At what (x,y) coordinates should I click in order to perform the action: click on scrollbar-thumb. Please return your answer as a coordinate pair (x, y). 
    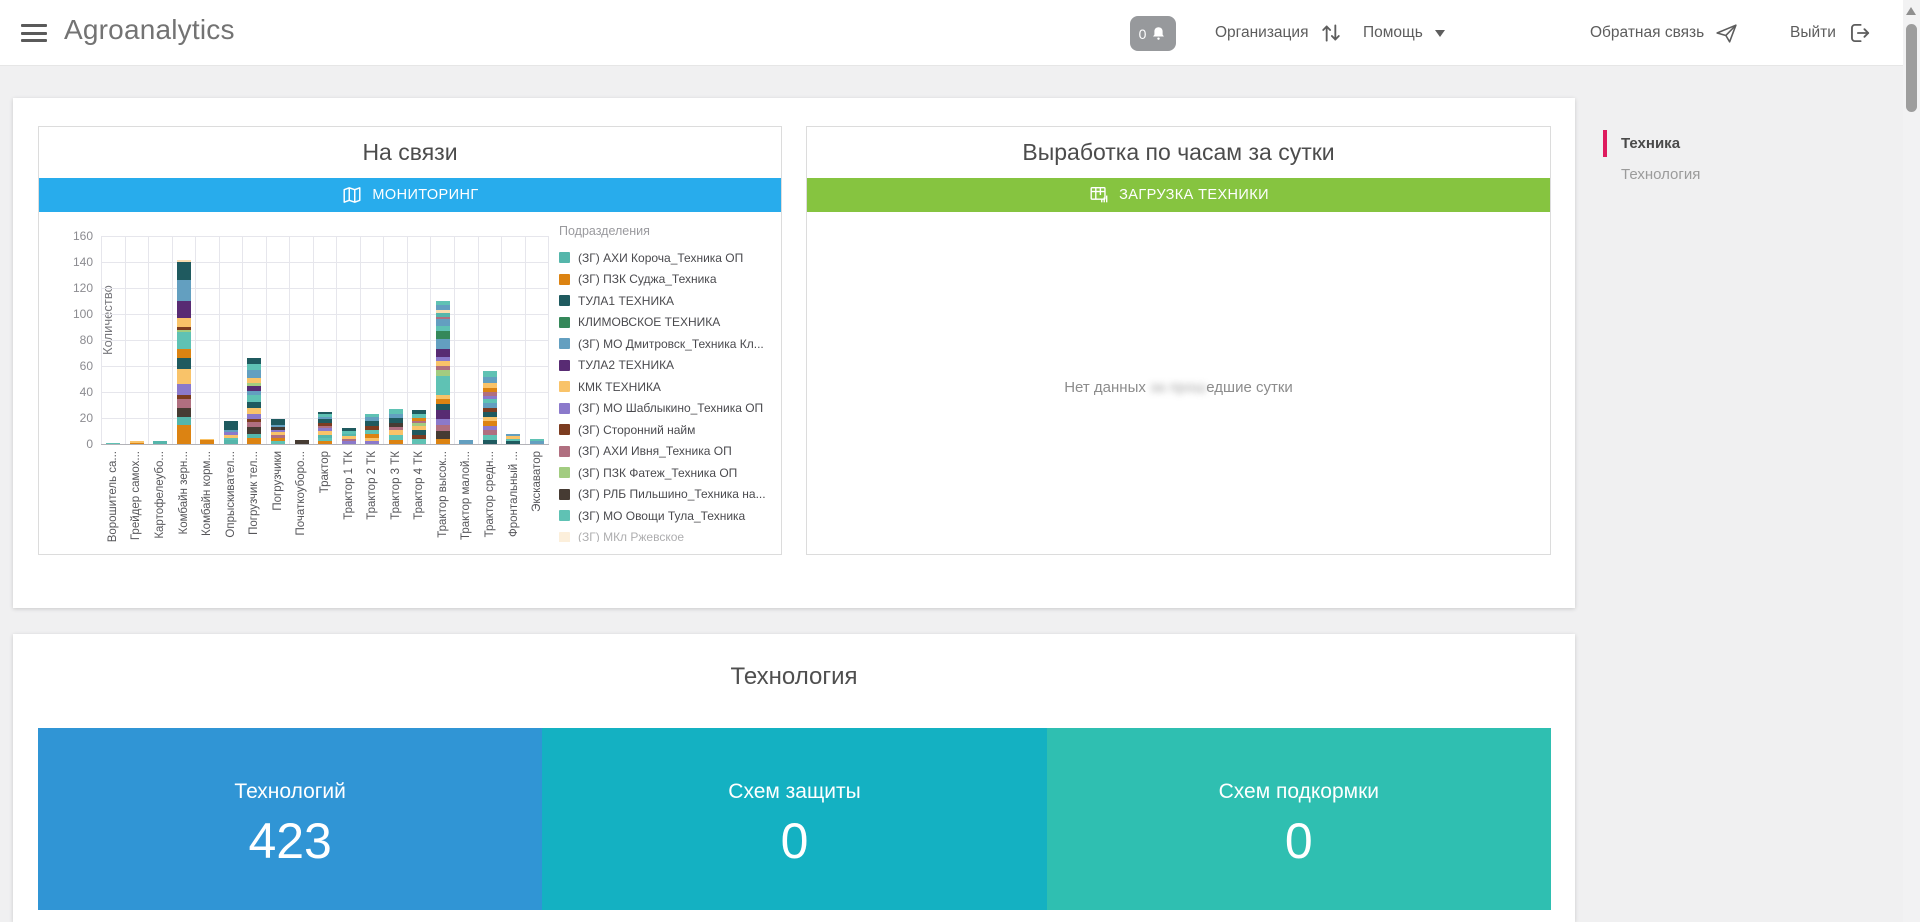
    Looking at the image, I should click on (1911, 68).